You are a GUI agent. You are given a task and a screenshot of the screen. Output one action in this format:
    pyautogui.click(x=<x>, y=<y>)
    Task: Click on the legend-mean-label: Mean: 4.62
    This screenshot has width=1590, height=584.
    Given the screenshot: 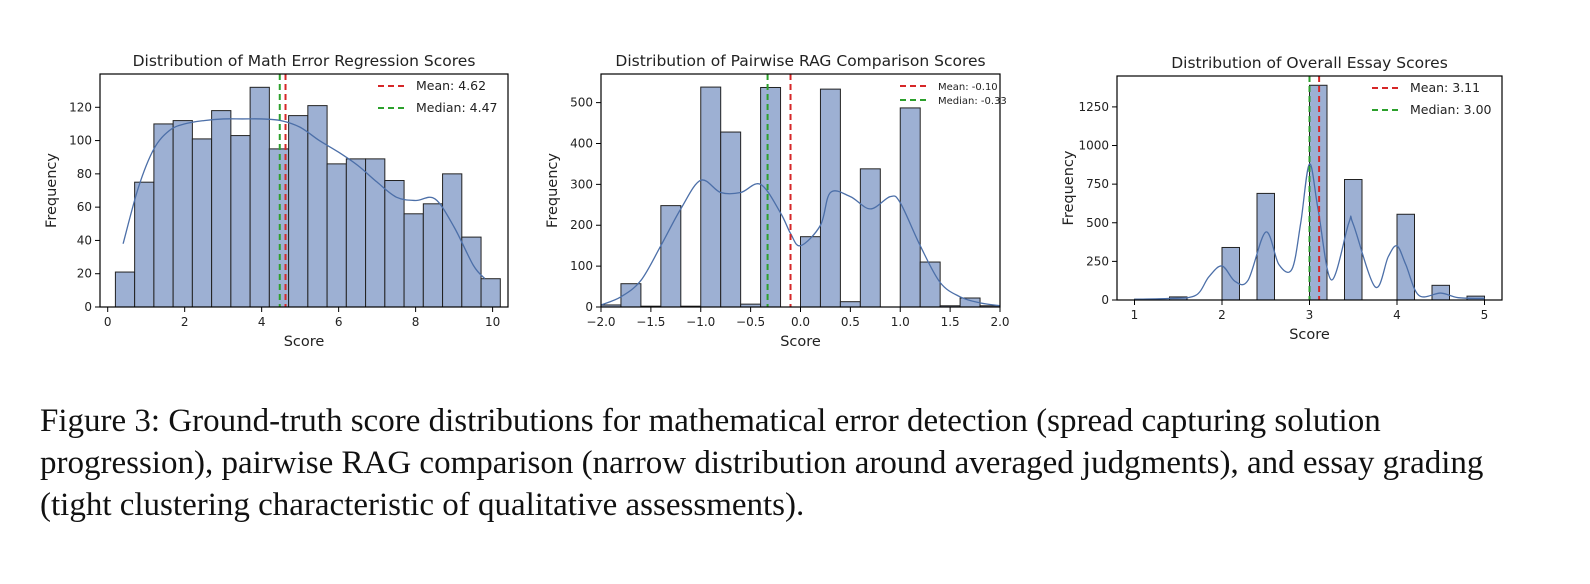 What is the action you would take?
    pyautogui.click(x=451, y=85)
    